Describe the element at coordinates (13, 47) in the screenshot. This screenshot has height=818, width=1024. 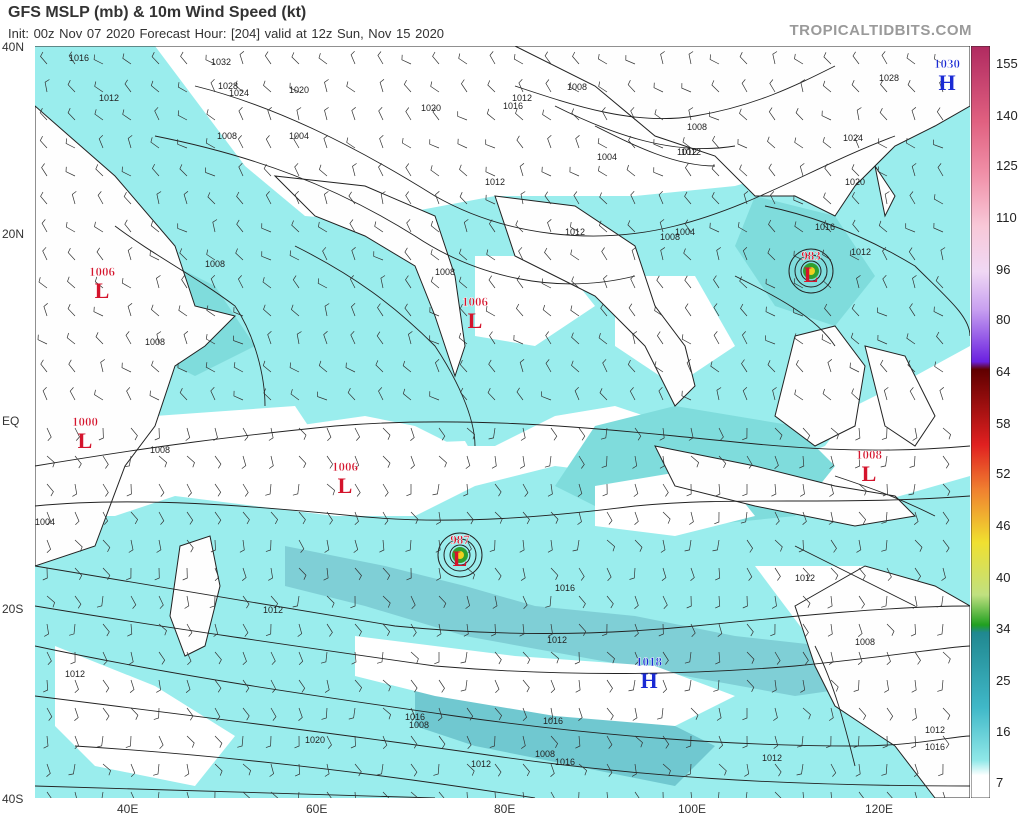
I see `lat-label-40n: 40N` at that location.